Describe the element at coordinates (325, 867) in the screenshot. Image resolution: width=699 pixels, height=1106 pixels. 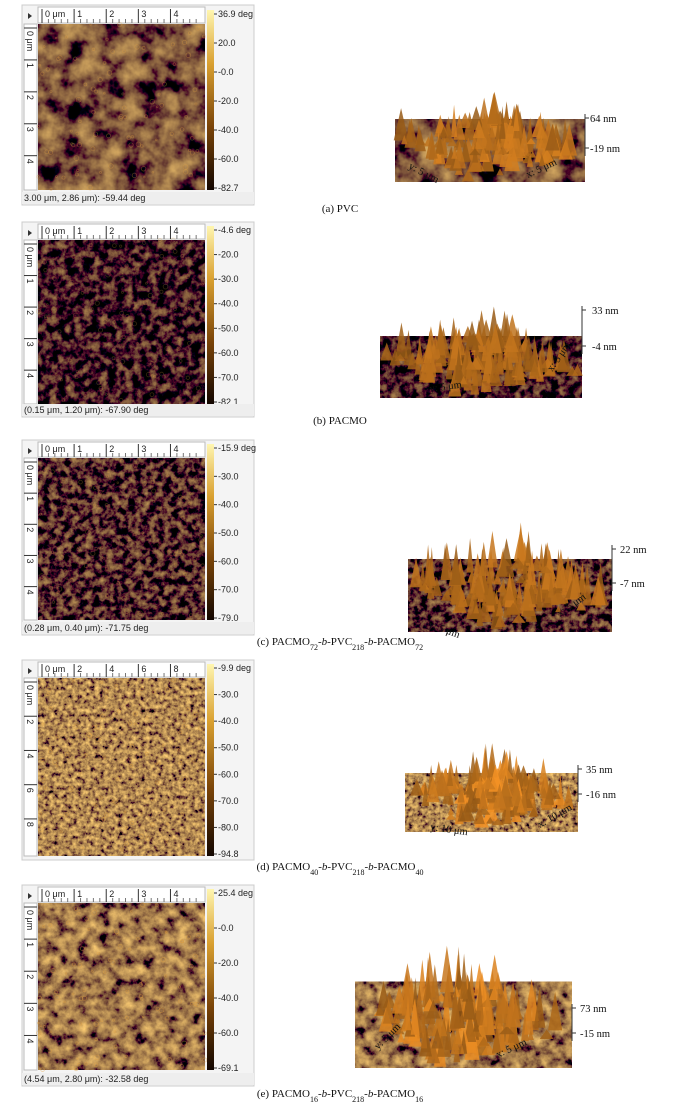
I see `caption-part: b` at that location.